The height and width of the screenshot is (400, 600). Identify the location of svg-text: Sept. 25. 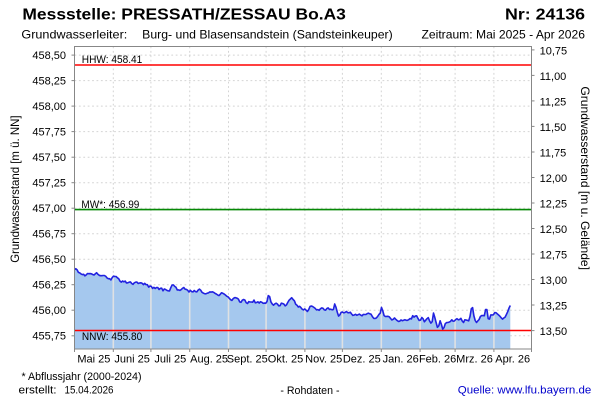
(247, 359).